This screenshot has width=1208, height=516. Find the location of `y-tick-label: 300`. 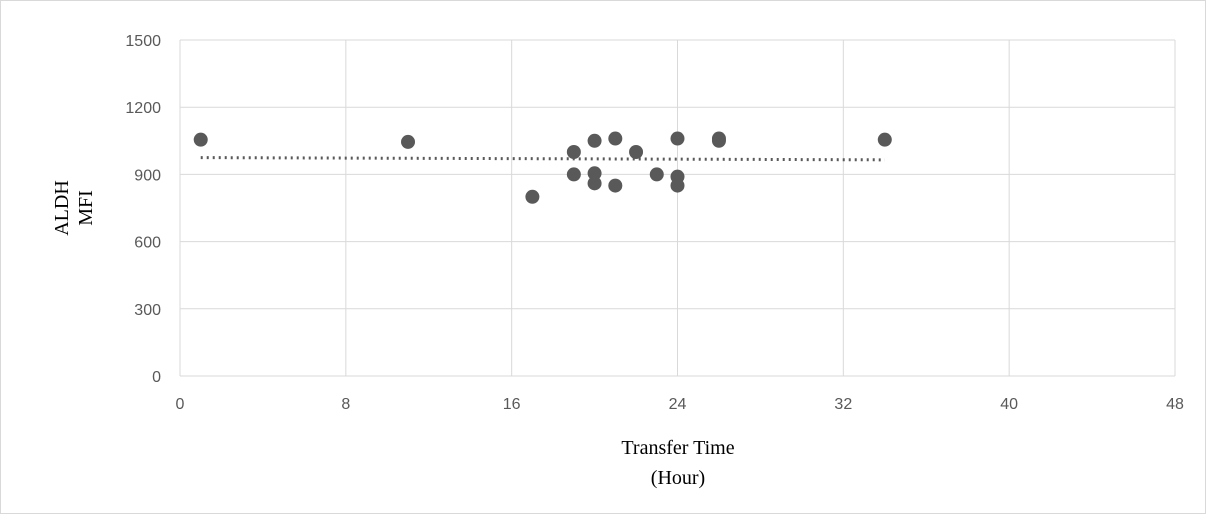

y-tick-label: 300 is located at coordinates (147, 310).